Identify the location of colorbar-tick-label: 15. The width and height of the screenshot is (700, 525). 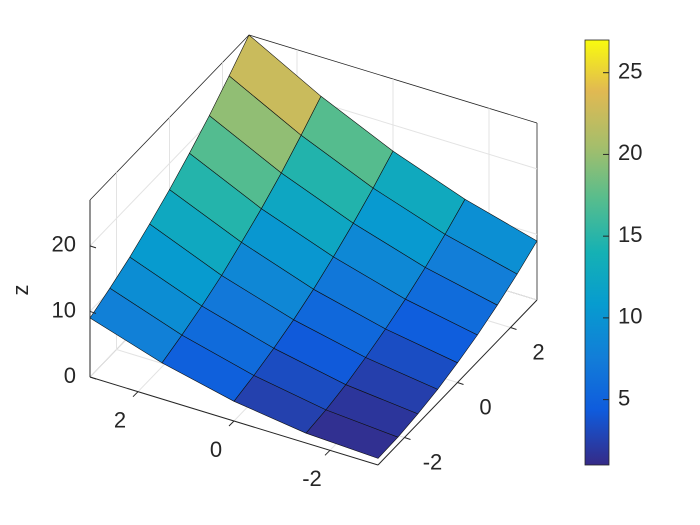
(630, 234).